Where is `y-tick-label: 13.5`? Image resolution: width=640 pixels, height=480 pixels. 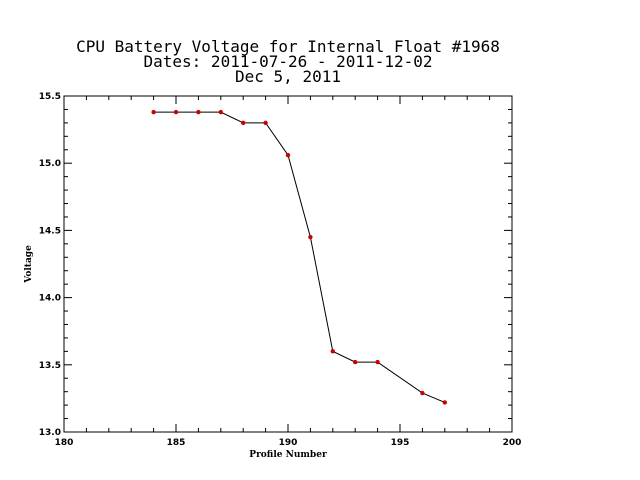
y-tick-label: 13.5 is located at coordinates (50, 366).